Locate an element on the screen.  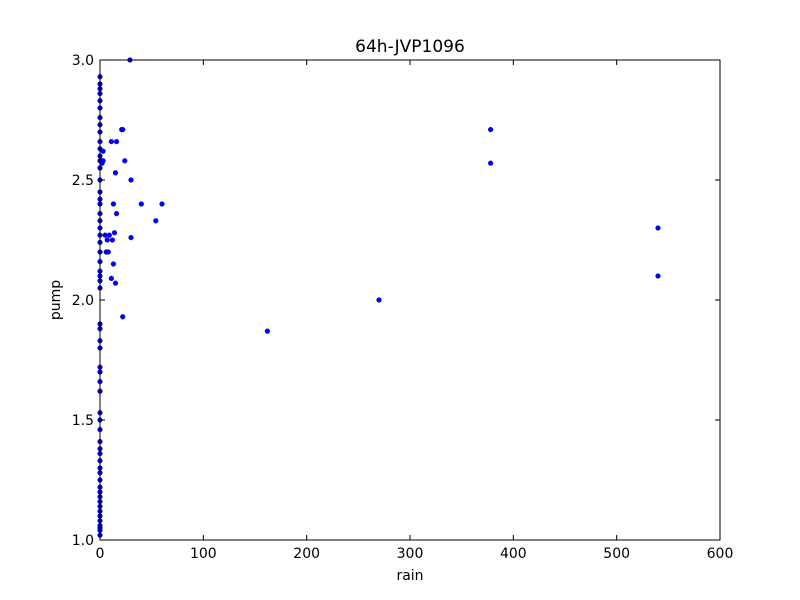
x-tick-label: 400 is located at coordinates (513, 554).